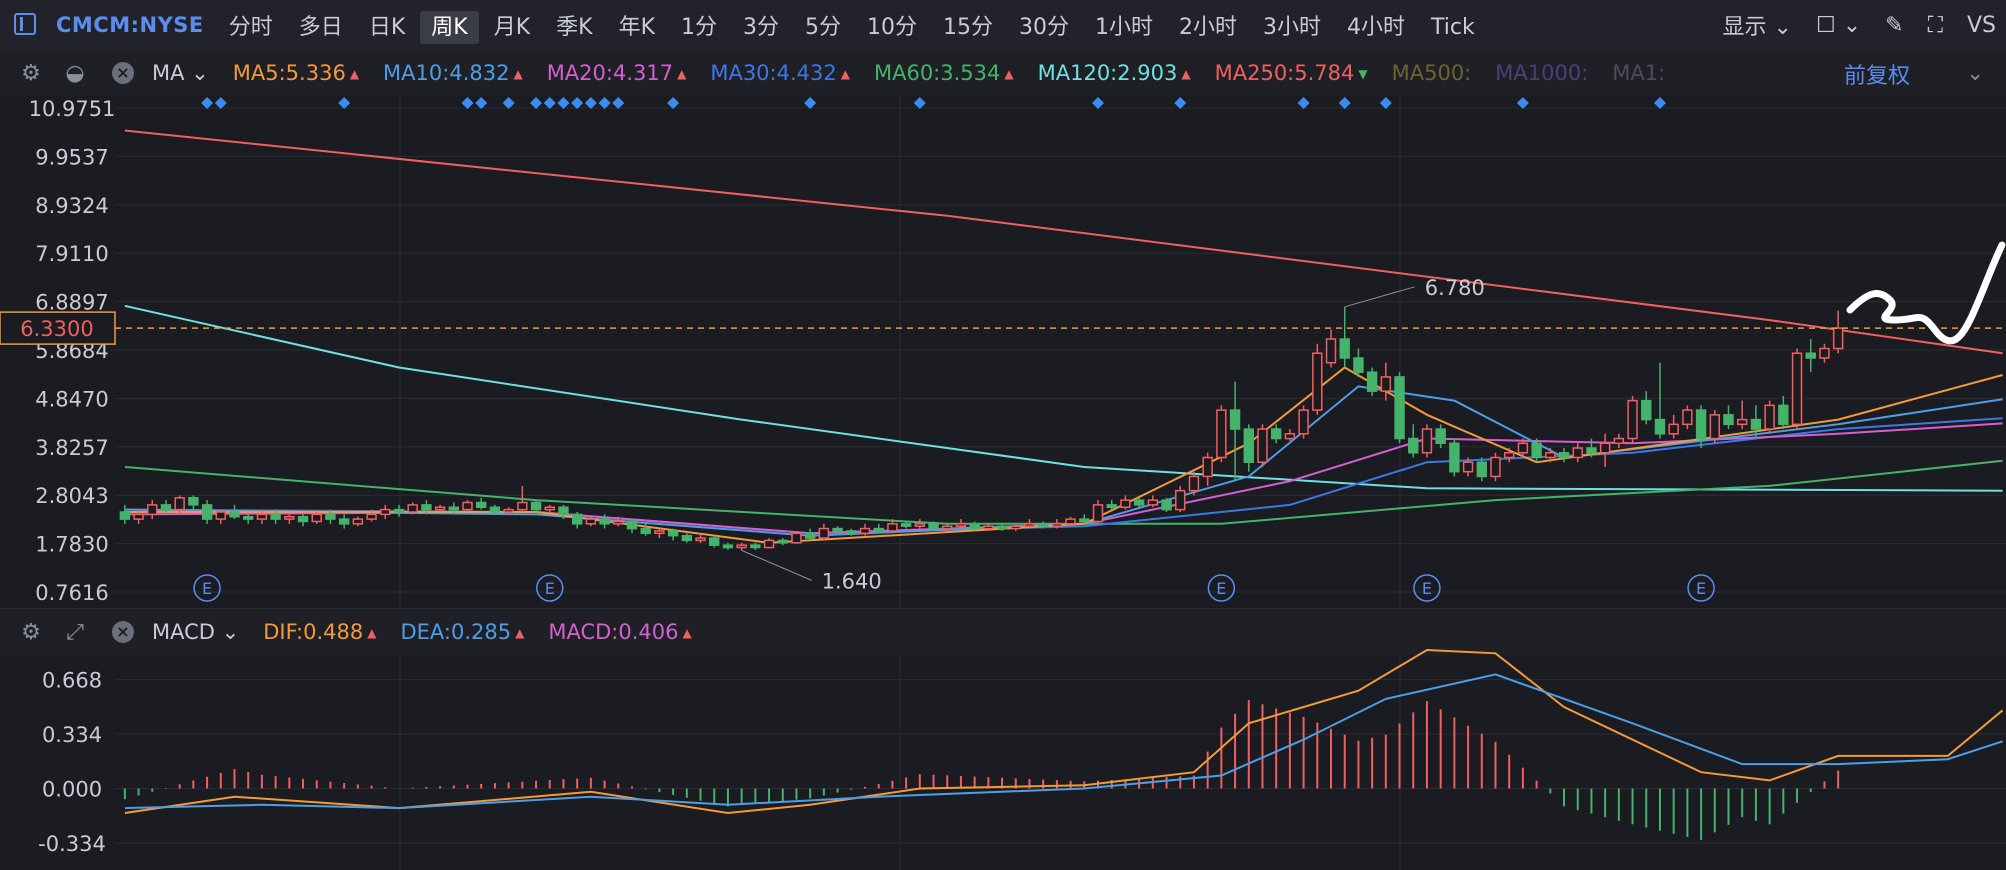 The height and width of the screenshot is (870, 2006). I want to click on tab-timeframe-12: 30分, so click(1044, 27).